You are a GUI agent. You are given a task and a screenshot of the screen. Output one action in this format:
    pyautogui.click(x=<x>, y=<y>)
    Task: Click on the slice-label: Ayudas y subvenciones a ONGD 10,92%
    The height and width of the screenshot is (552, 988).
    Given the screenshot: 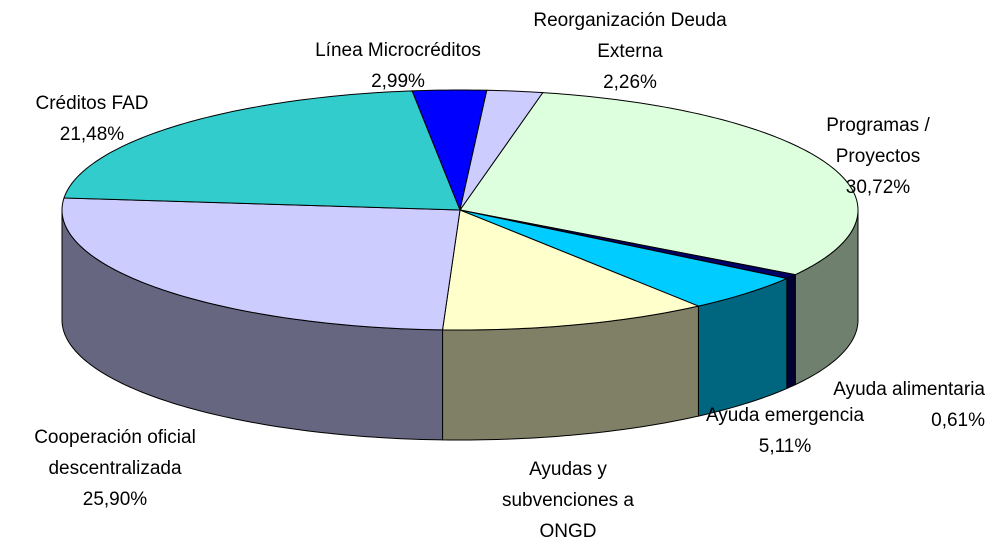 What is the action you would take?
    pyautogui.click(x=568, y=503)
    